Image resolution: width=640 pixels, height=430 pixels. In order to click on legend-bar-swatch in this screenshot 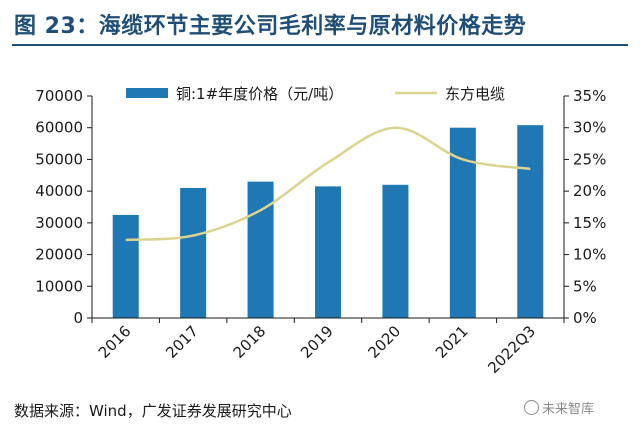, I will do `click(147, 93)`.